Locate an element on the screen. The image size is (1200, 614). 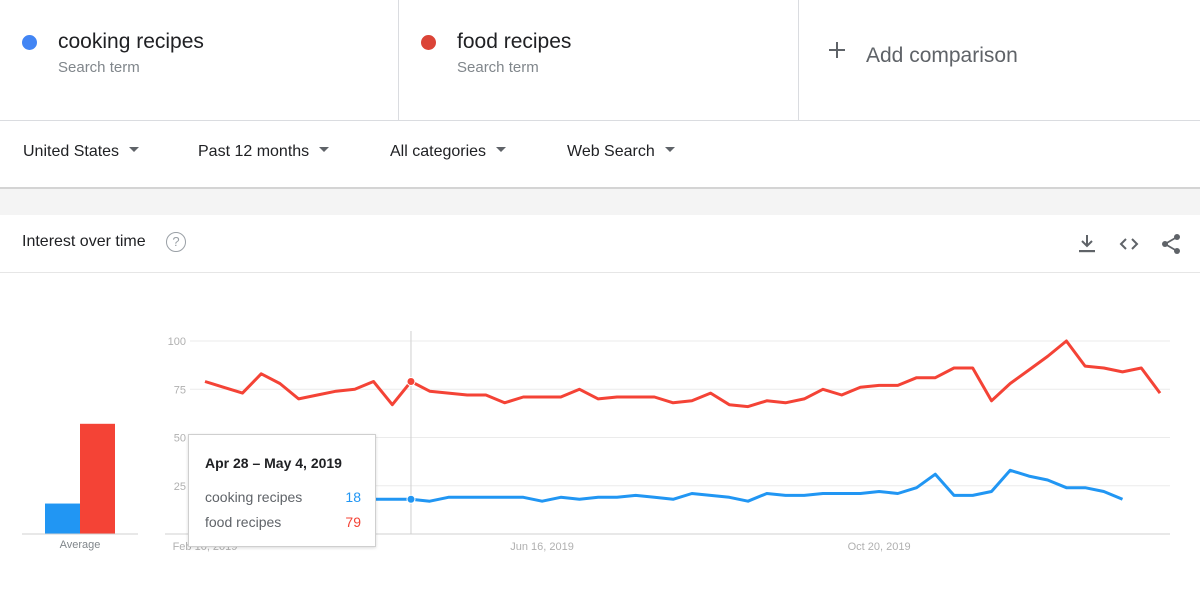
y-tick-label: 75 is located at coordinates (180, 390).